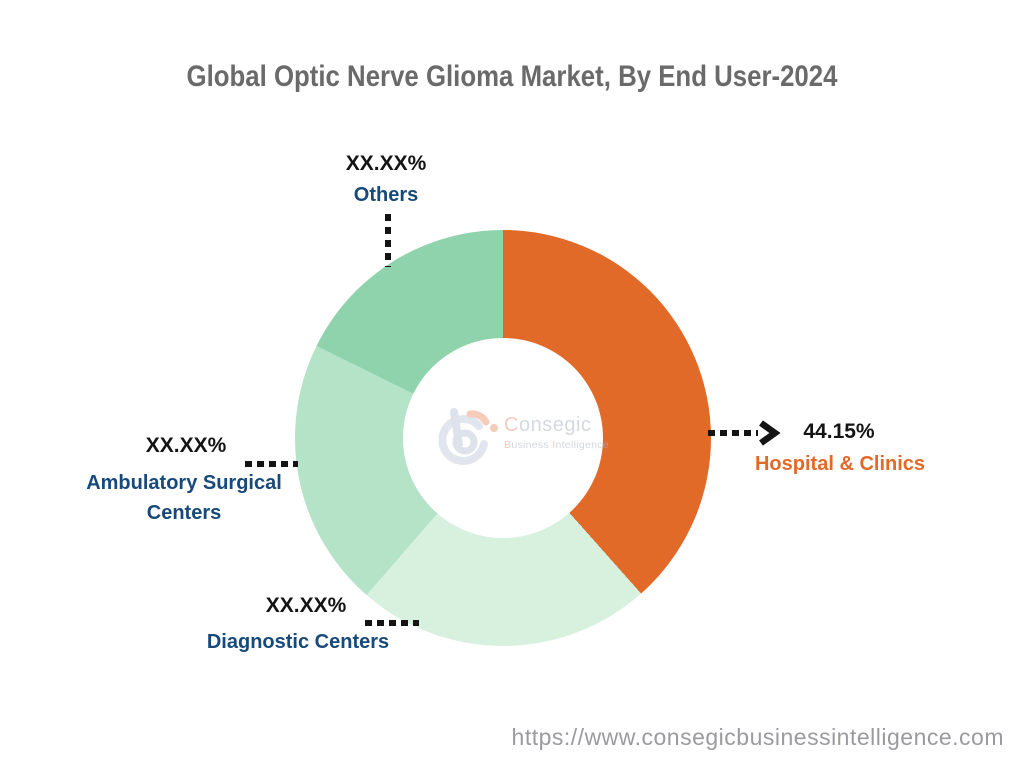 The height and width of the screenshot is (768, 1024). I want to click on others-percent-label: XX.XX%, so click(386, 163).